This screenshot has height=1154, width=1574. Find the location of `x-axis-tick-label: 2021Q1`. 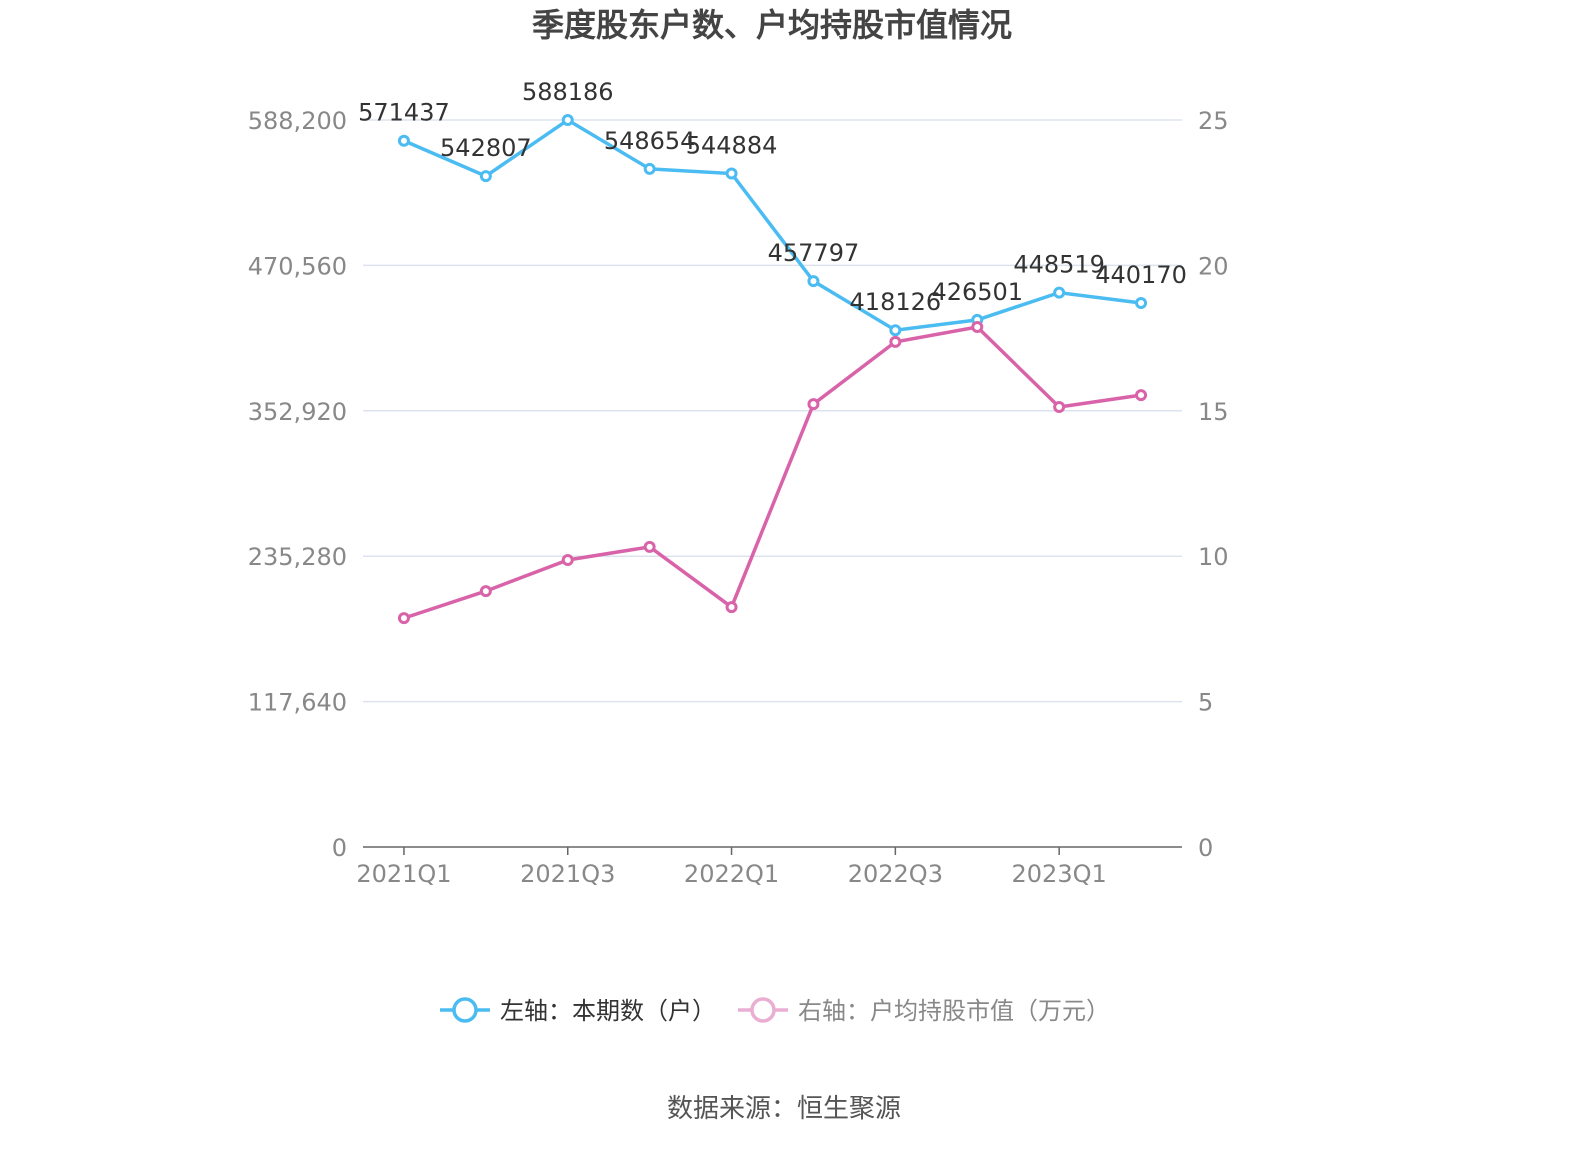

x-axis-tick-label: 2021Q1 is located at coordinates (403, 874).